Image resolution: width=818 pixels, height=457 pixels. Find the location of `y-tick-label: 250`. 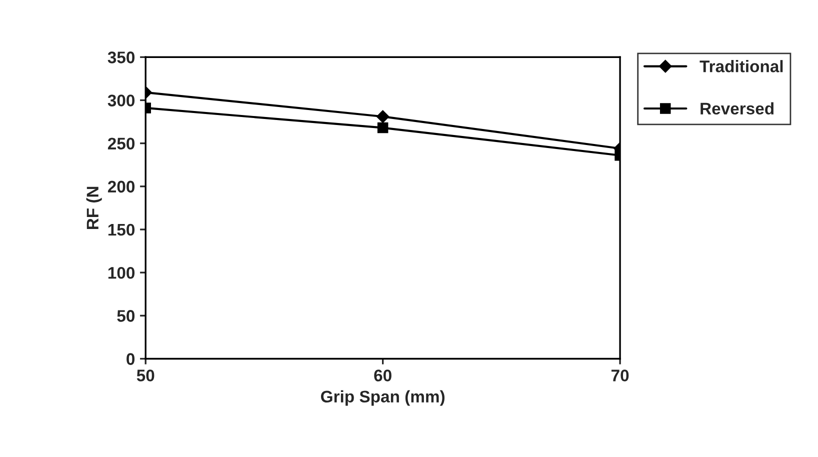

y-tick-label: 250 is located at coordinates (121, 144).